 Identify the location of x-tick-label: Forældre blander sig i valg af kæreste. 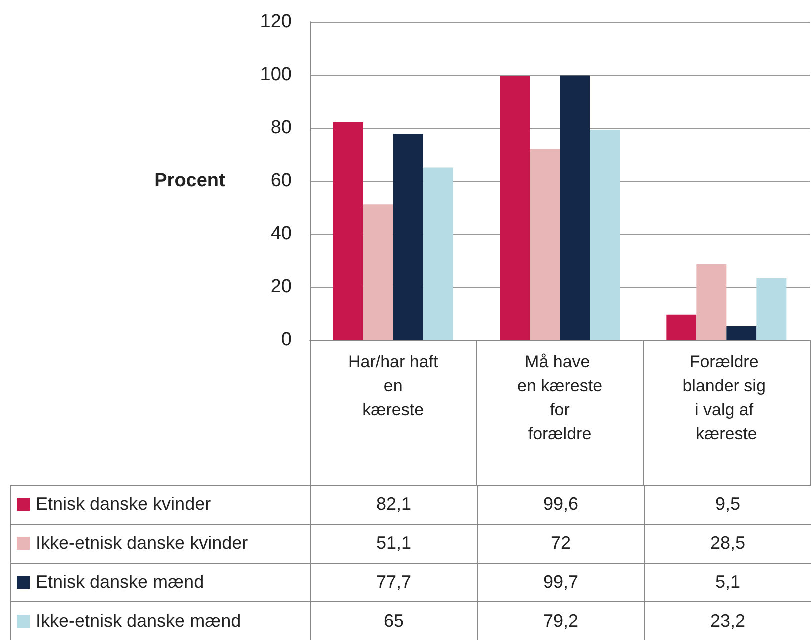
(726, 398).